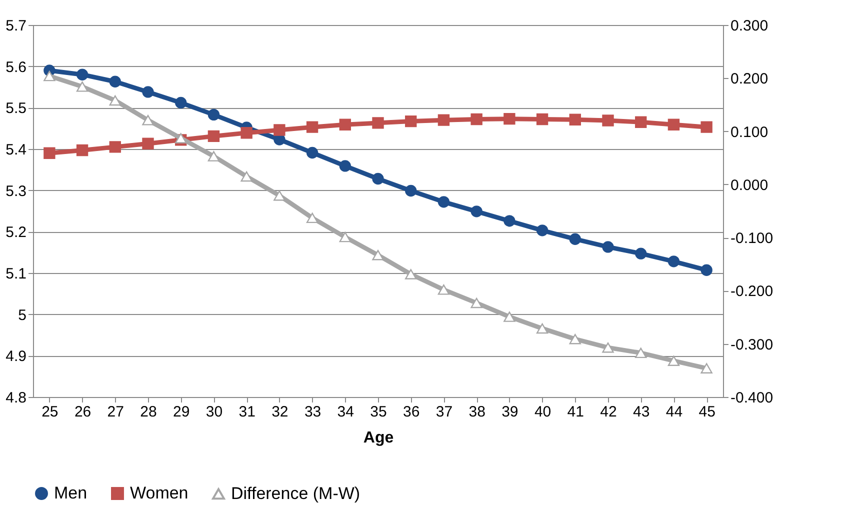 This screenshot has height=520, width=855. What do you see at coordinates (749, 185) in the screenshot?
I see `y2-tick-label: 0.000` at bounding box center [749, 185].